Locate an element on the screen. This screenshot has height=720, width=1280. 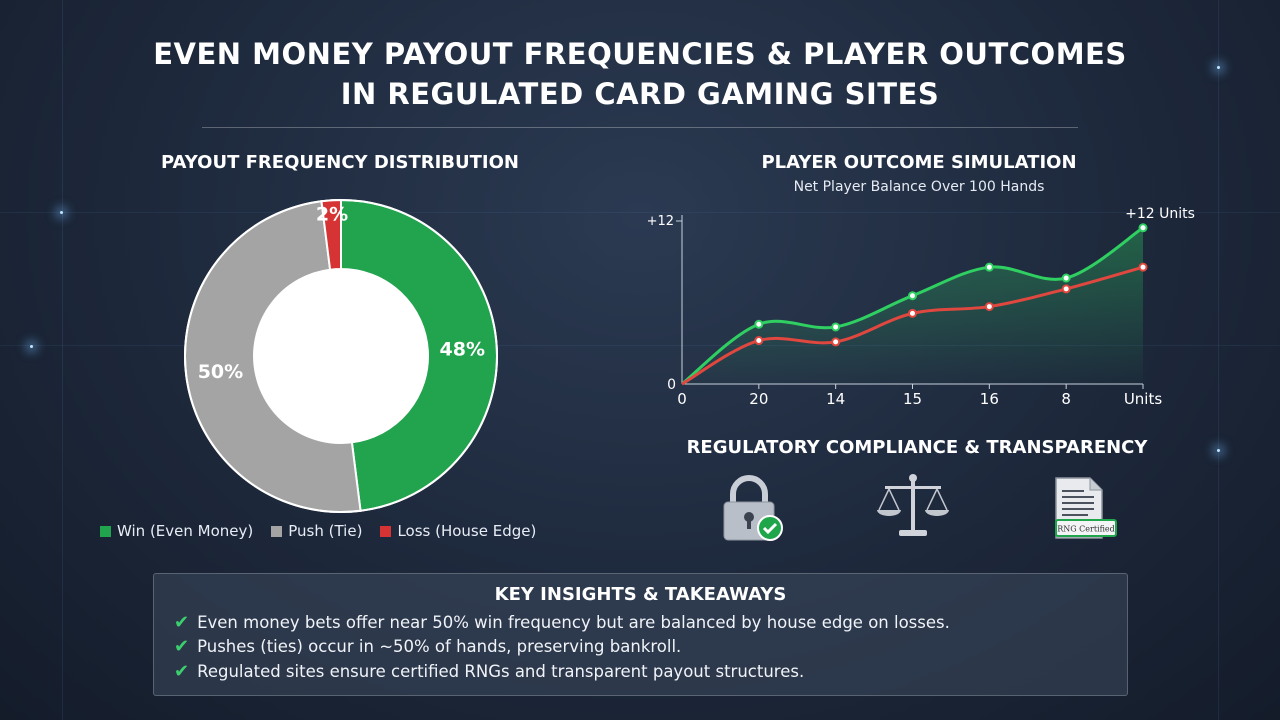
scales-icon is located at coordinates (913, 505).